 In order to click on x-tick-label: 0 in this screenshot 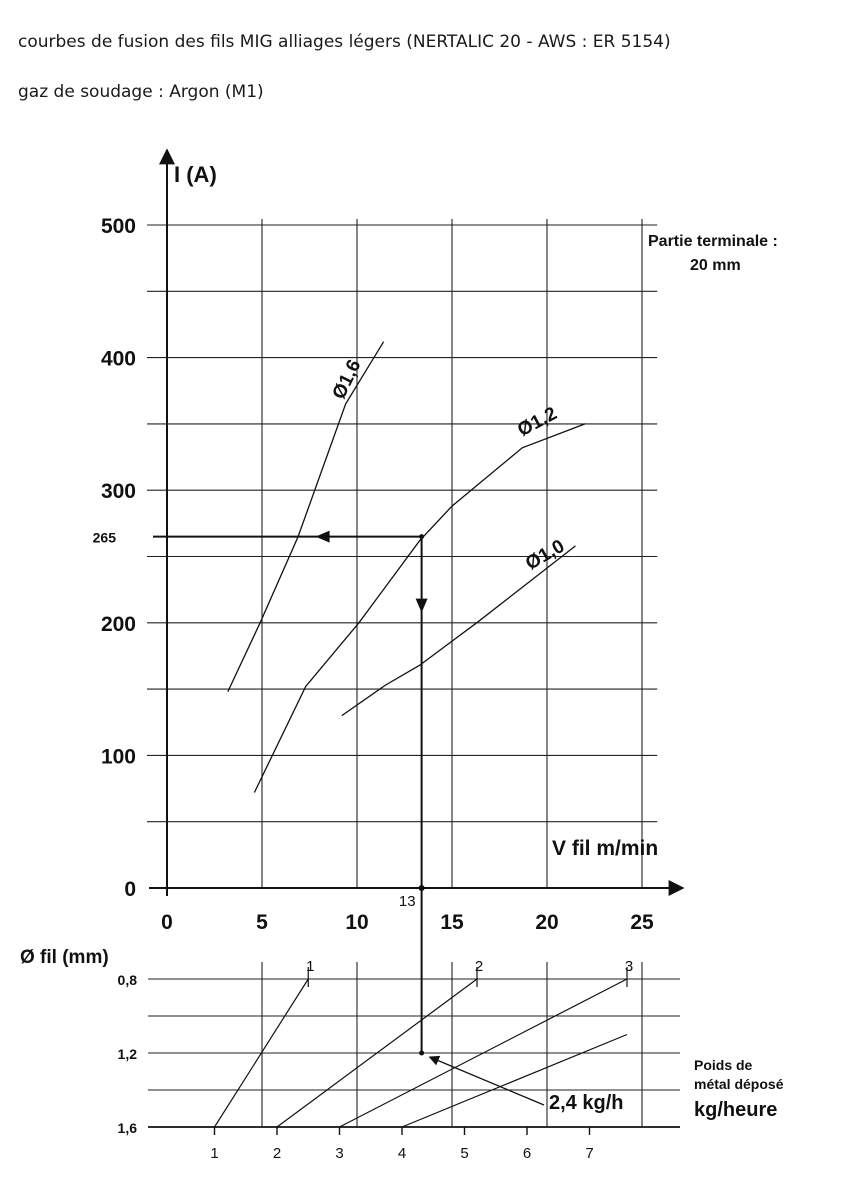, I will do `click(167, 922)`.